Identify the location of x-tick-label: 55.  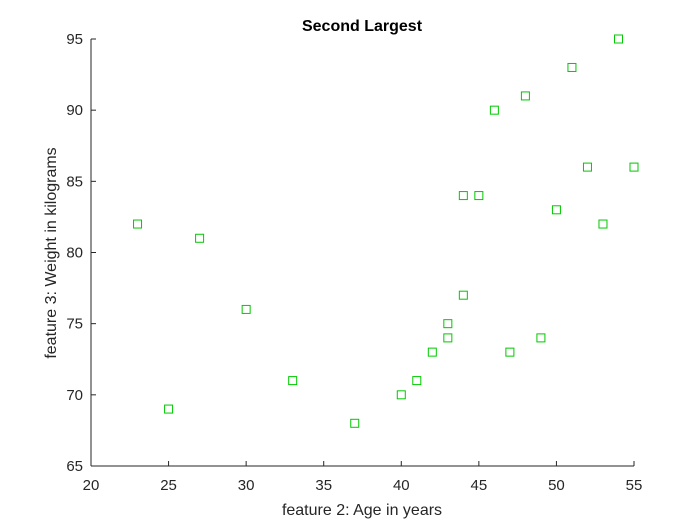
(634, 485).